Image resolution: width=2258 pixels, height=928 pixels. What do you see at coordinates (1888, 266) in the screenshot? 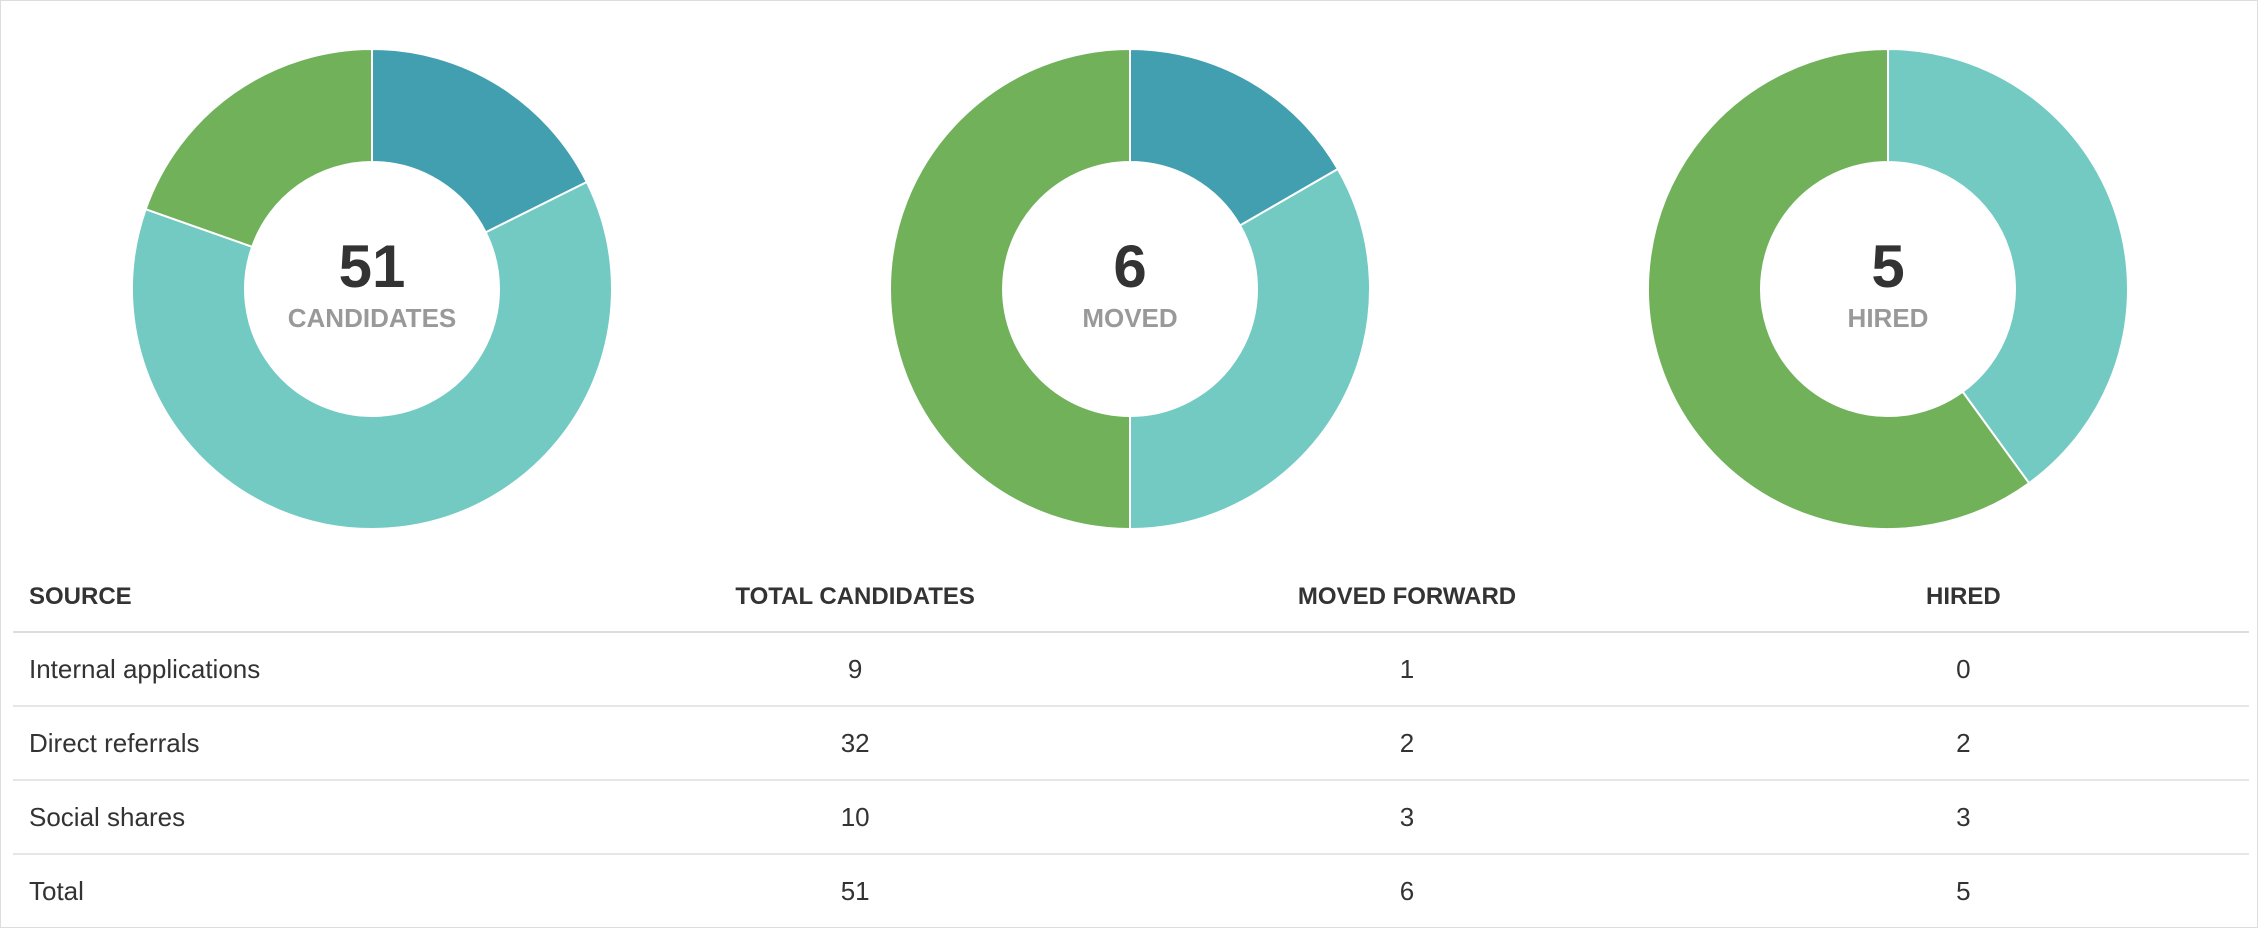
I see `donut-center-value-hired: 5` at bounding box center [1888, 266].